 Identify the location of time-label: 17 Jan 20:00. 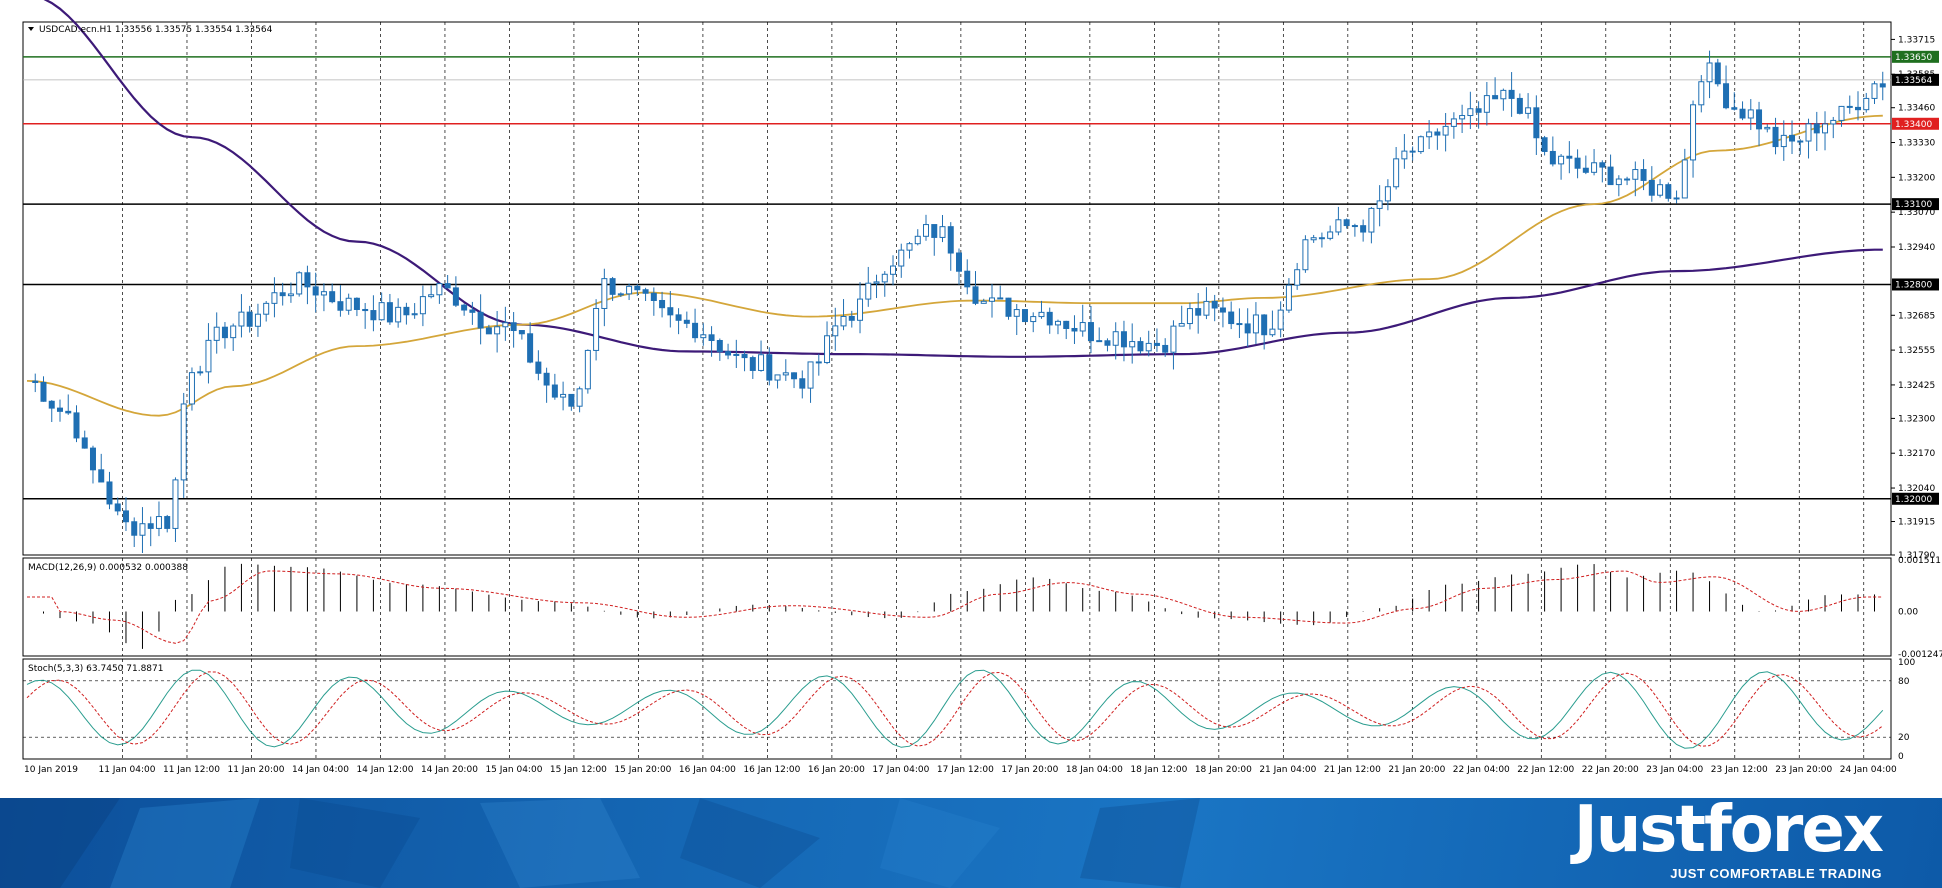
(1029, 770).